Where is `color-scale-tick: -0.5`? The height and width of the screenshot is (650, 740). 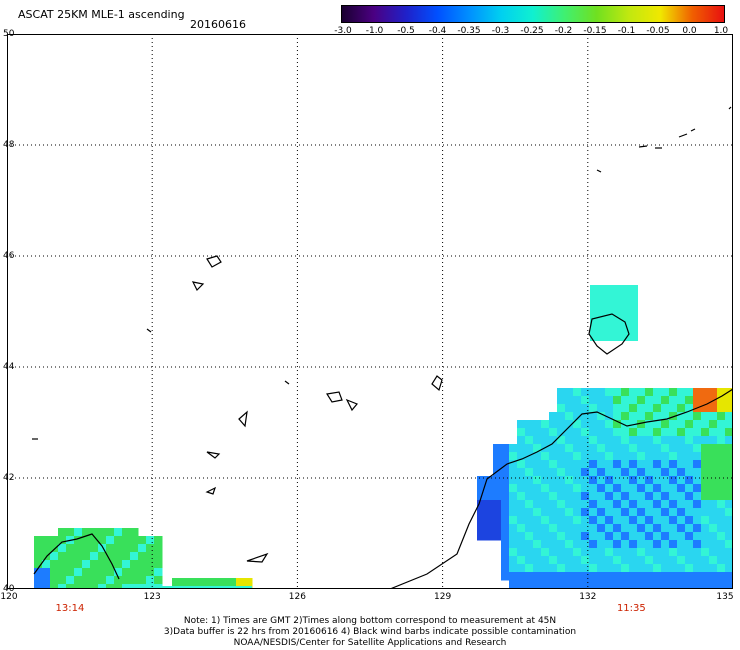 color-scale-tick: -0.5 is located at coordinates (406, 31).